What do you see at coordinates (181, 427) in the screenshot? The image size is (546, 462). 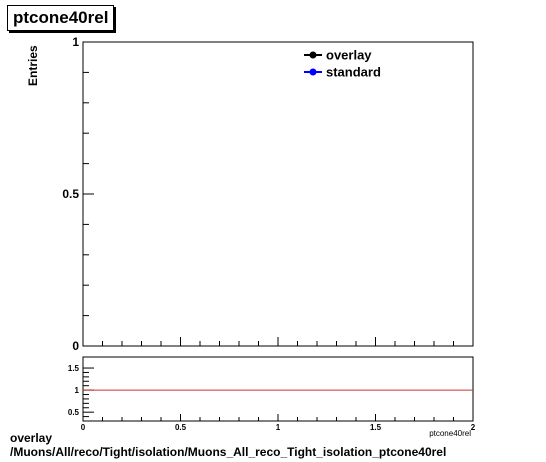 I see `ratio-x-tick-label: 0.5` at bounding box center [181, 427].